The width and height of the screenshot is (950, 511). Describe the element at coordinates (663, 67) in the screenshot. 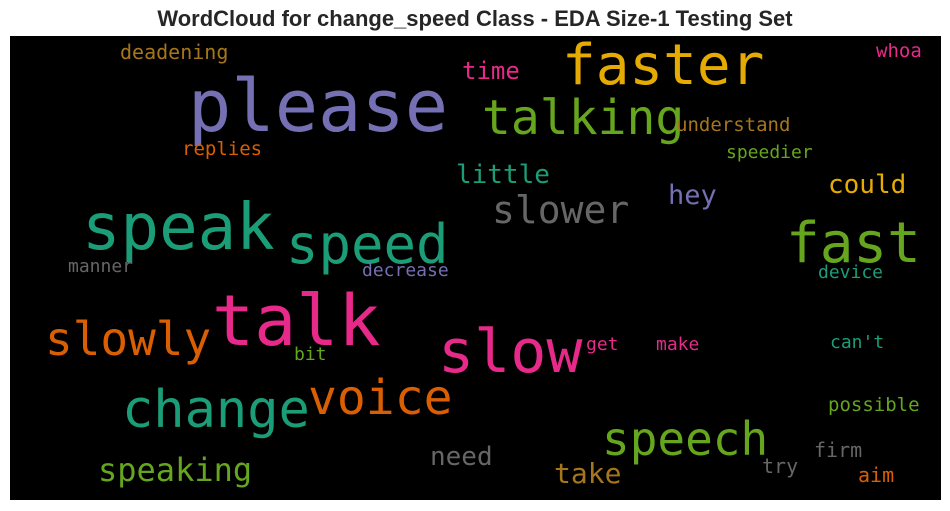

I see `word-faster: faster` at that location.